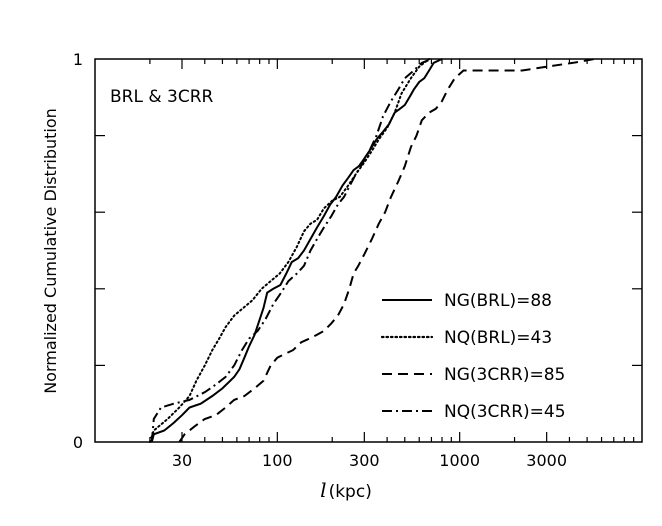 This screenshot has width=662, height=526. Describe the element at coordinates (78, 59) in the screenshot. I see `y-tick-label: 1` at that location.